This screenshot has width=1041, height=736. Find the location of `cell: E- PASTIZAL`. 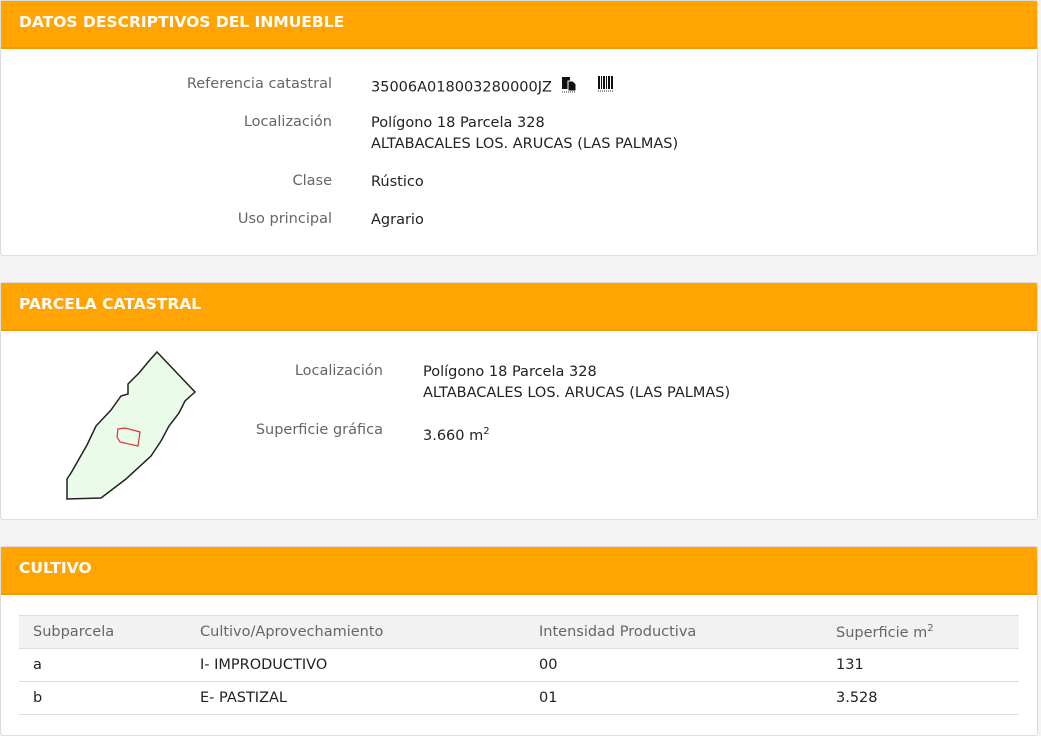

cell: E- PASTIZAL is located at coordinates (355, 698).